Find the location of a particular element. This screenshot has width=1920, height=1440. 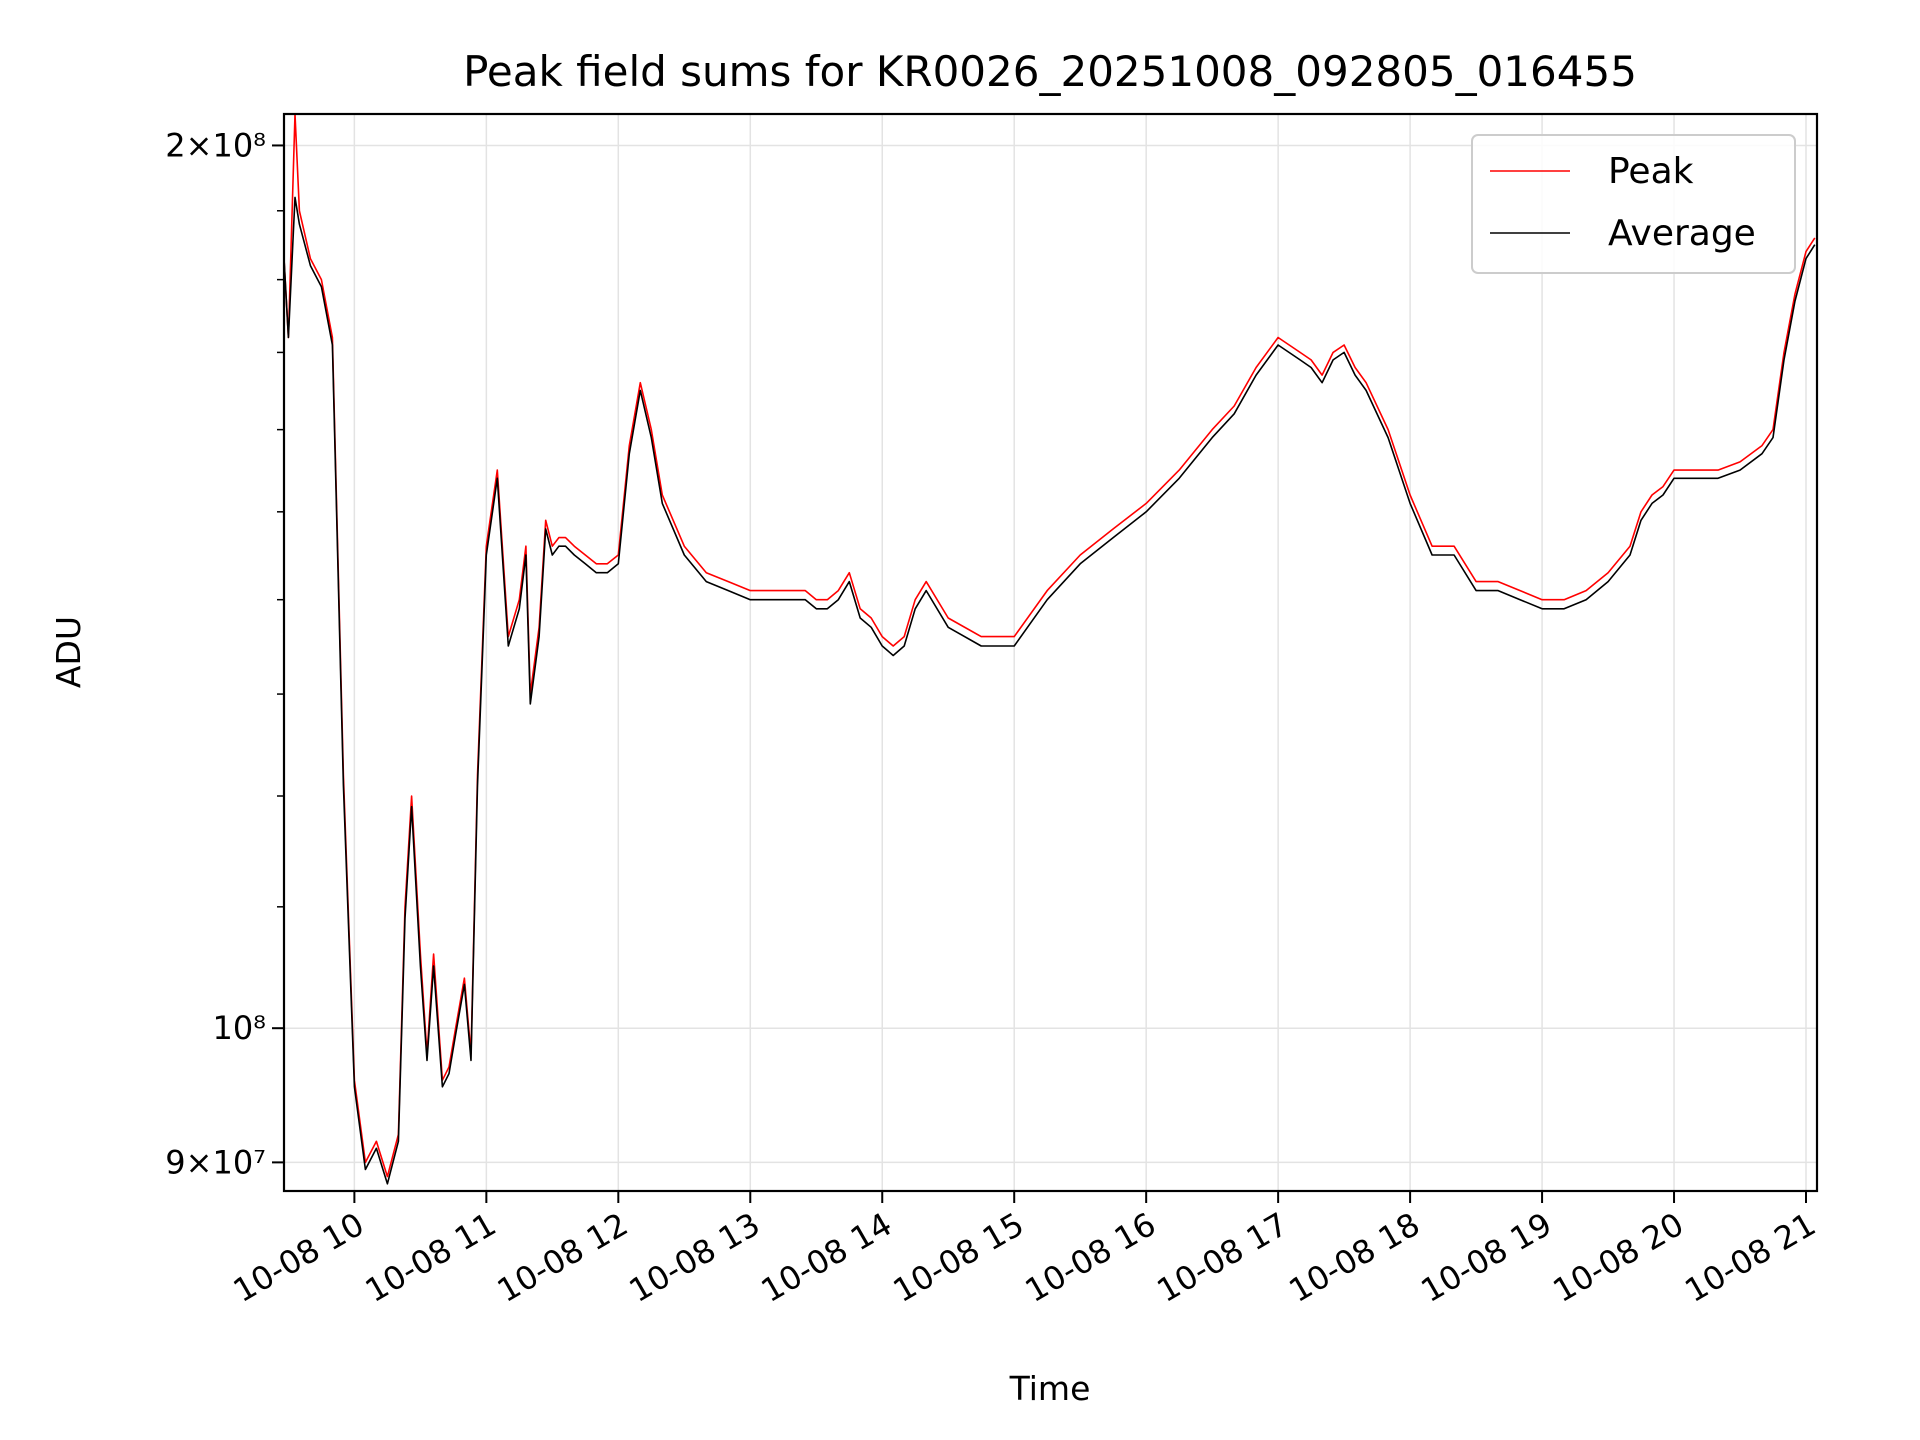

y-tick-label: 10⁸ is located at coordinates (239, 1028).